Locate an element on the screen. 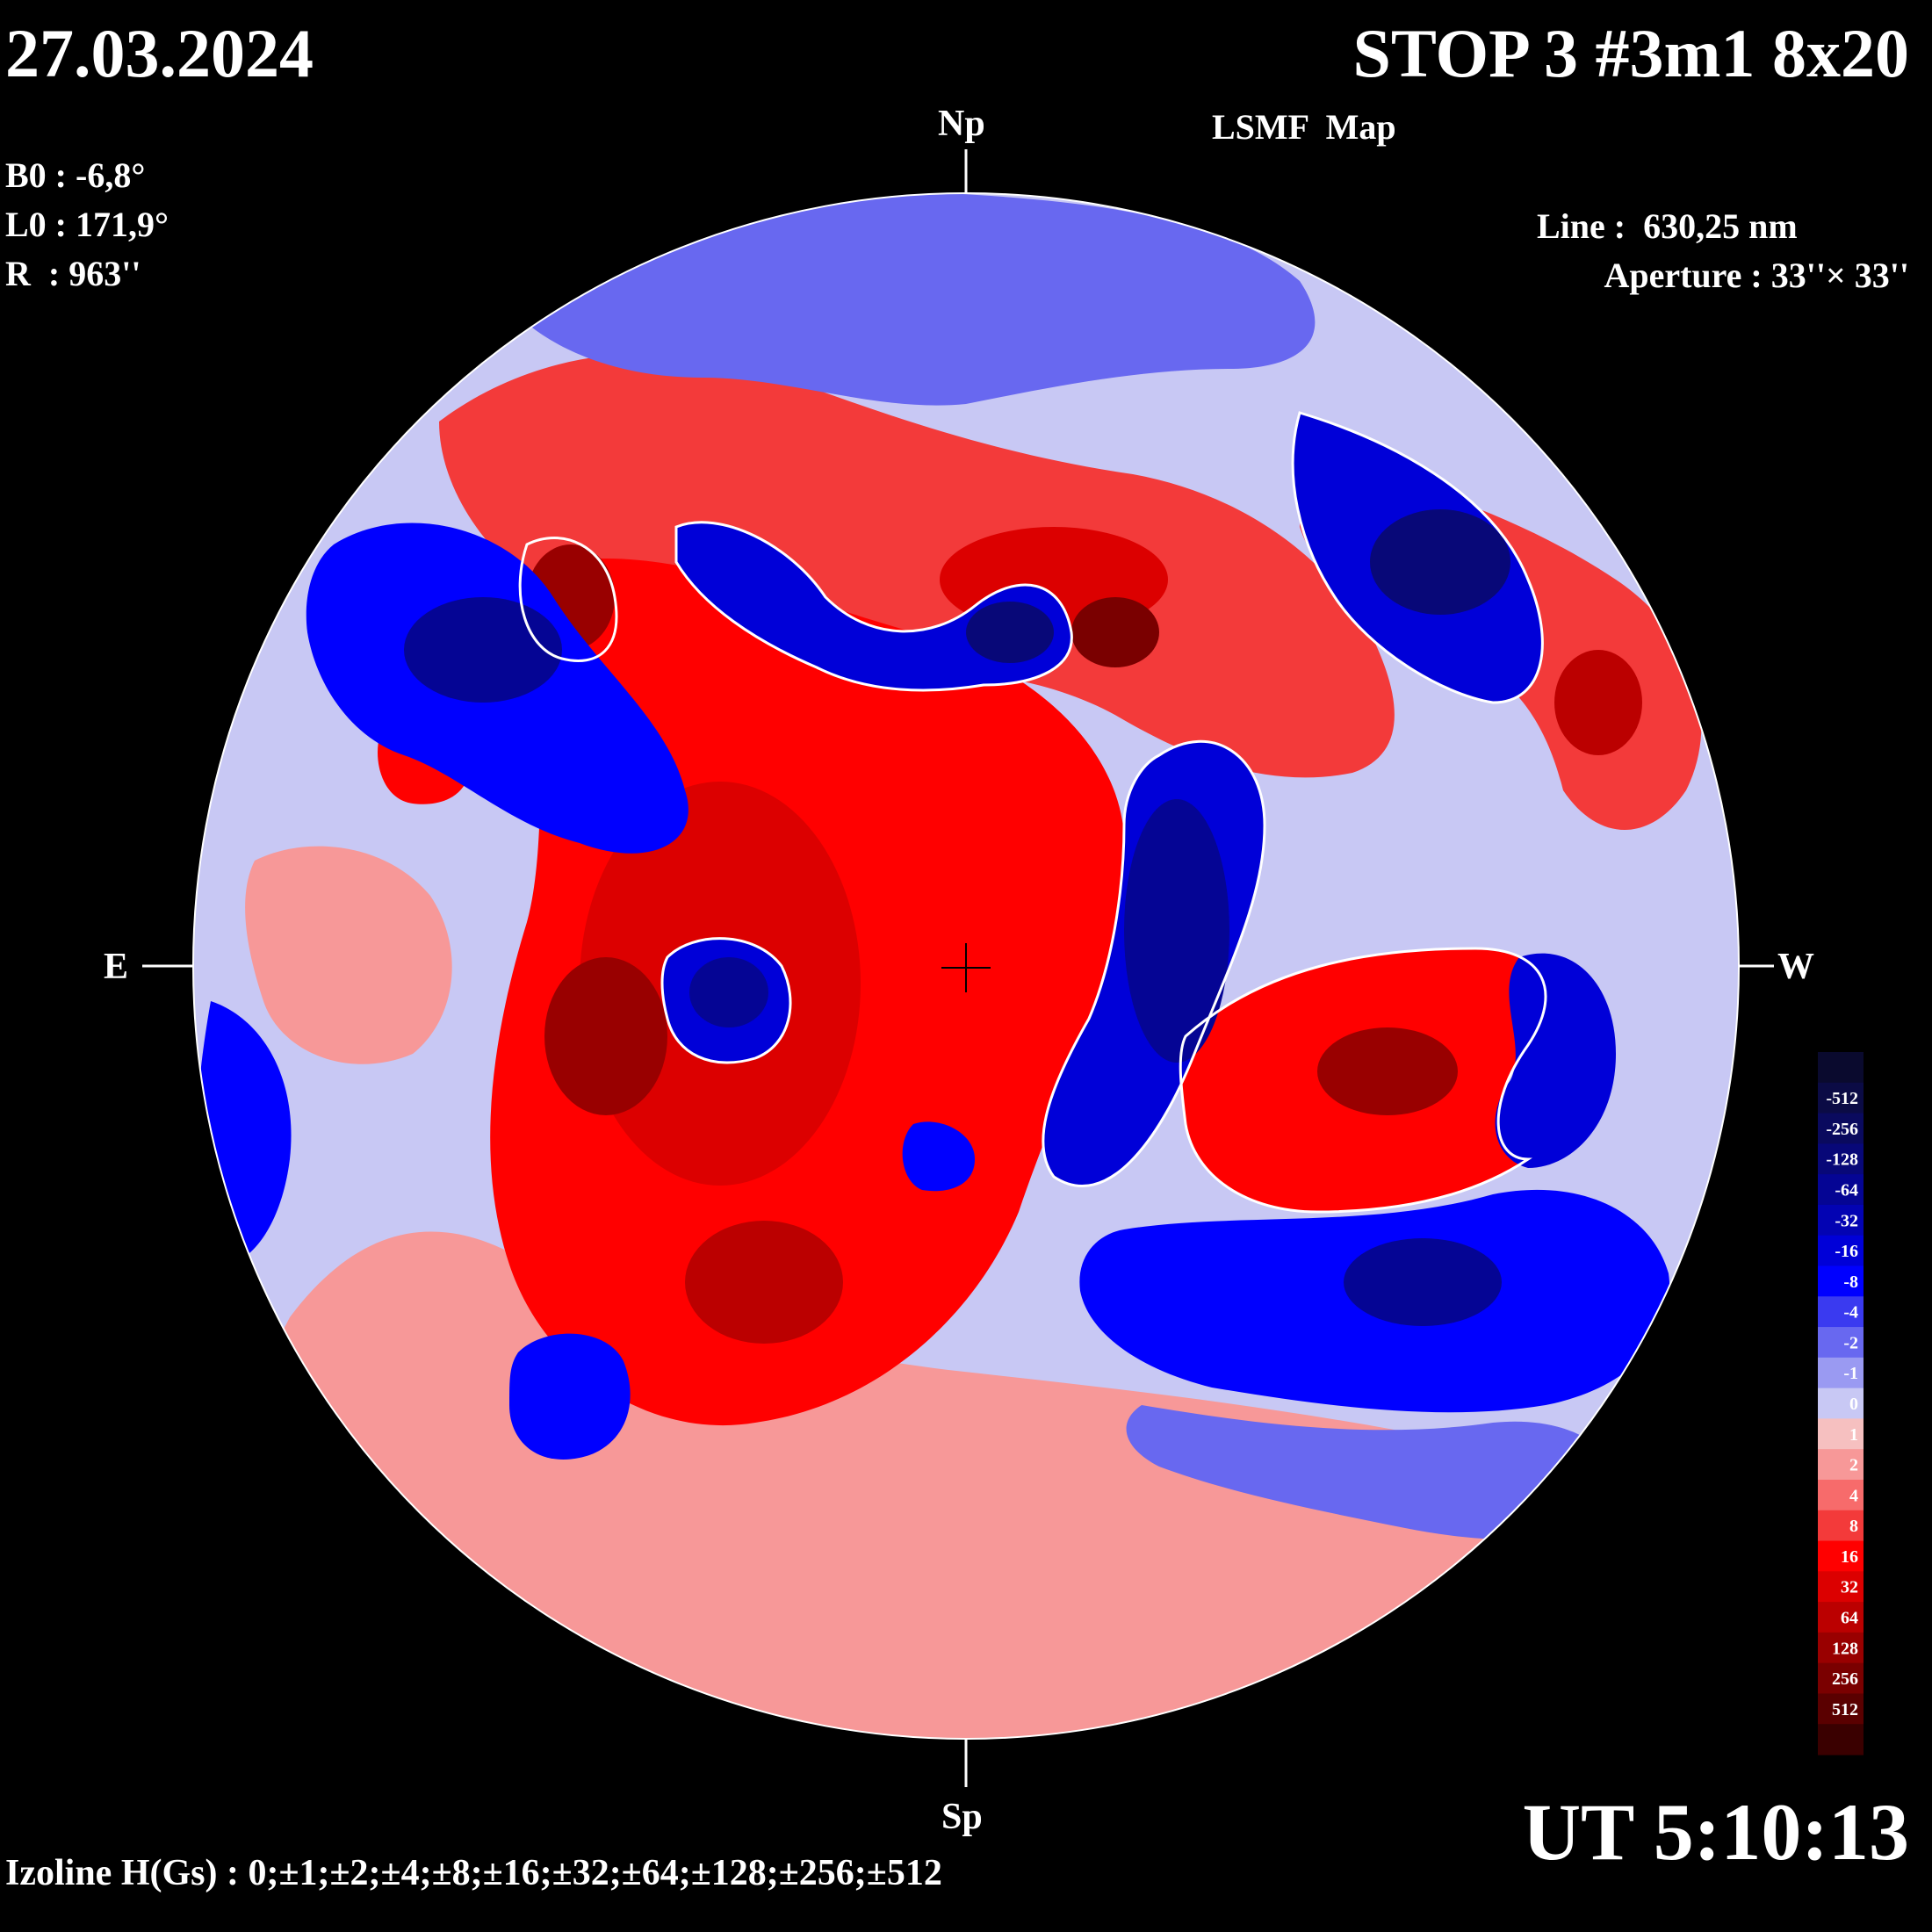 The width and height of the screenshot is (1932, 1932). scale-label: 16 is located at coordinates (1850, 1557).